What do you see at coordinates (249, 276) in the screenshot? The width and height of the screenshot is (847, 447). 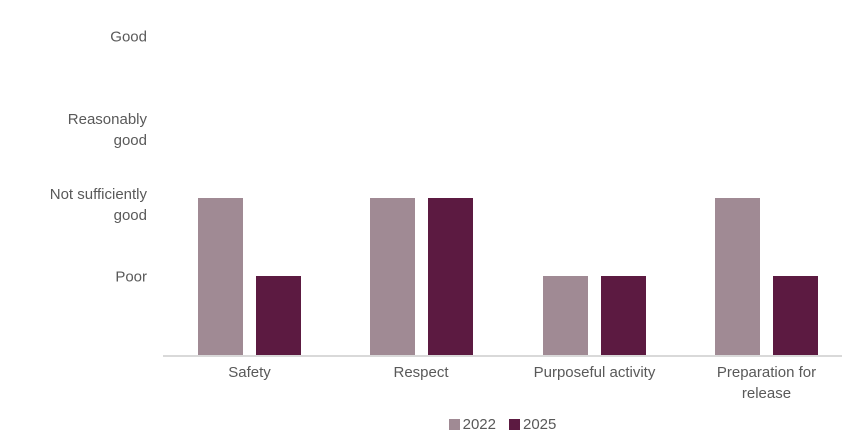 I see `bar-group-safety` at bounding box center [249, 276].